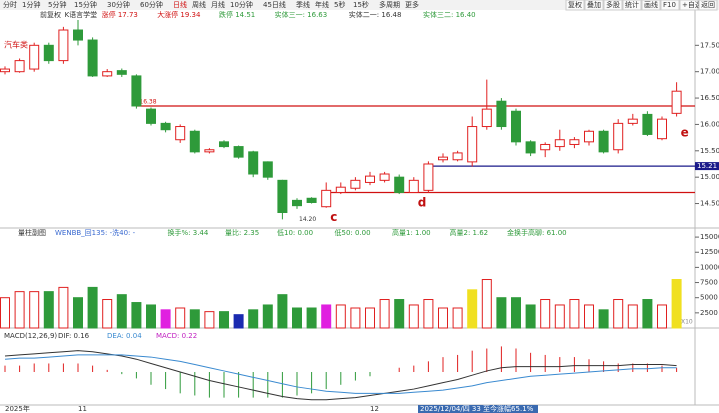 The width and height of the screenshot is (719, 413). What do you see at coordinates (709, 313) in the screenshot?
I see `y-tick-label: 2500` at bounding box center [709, 313].